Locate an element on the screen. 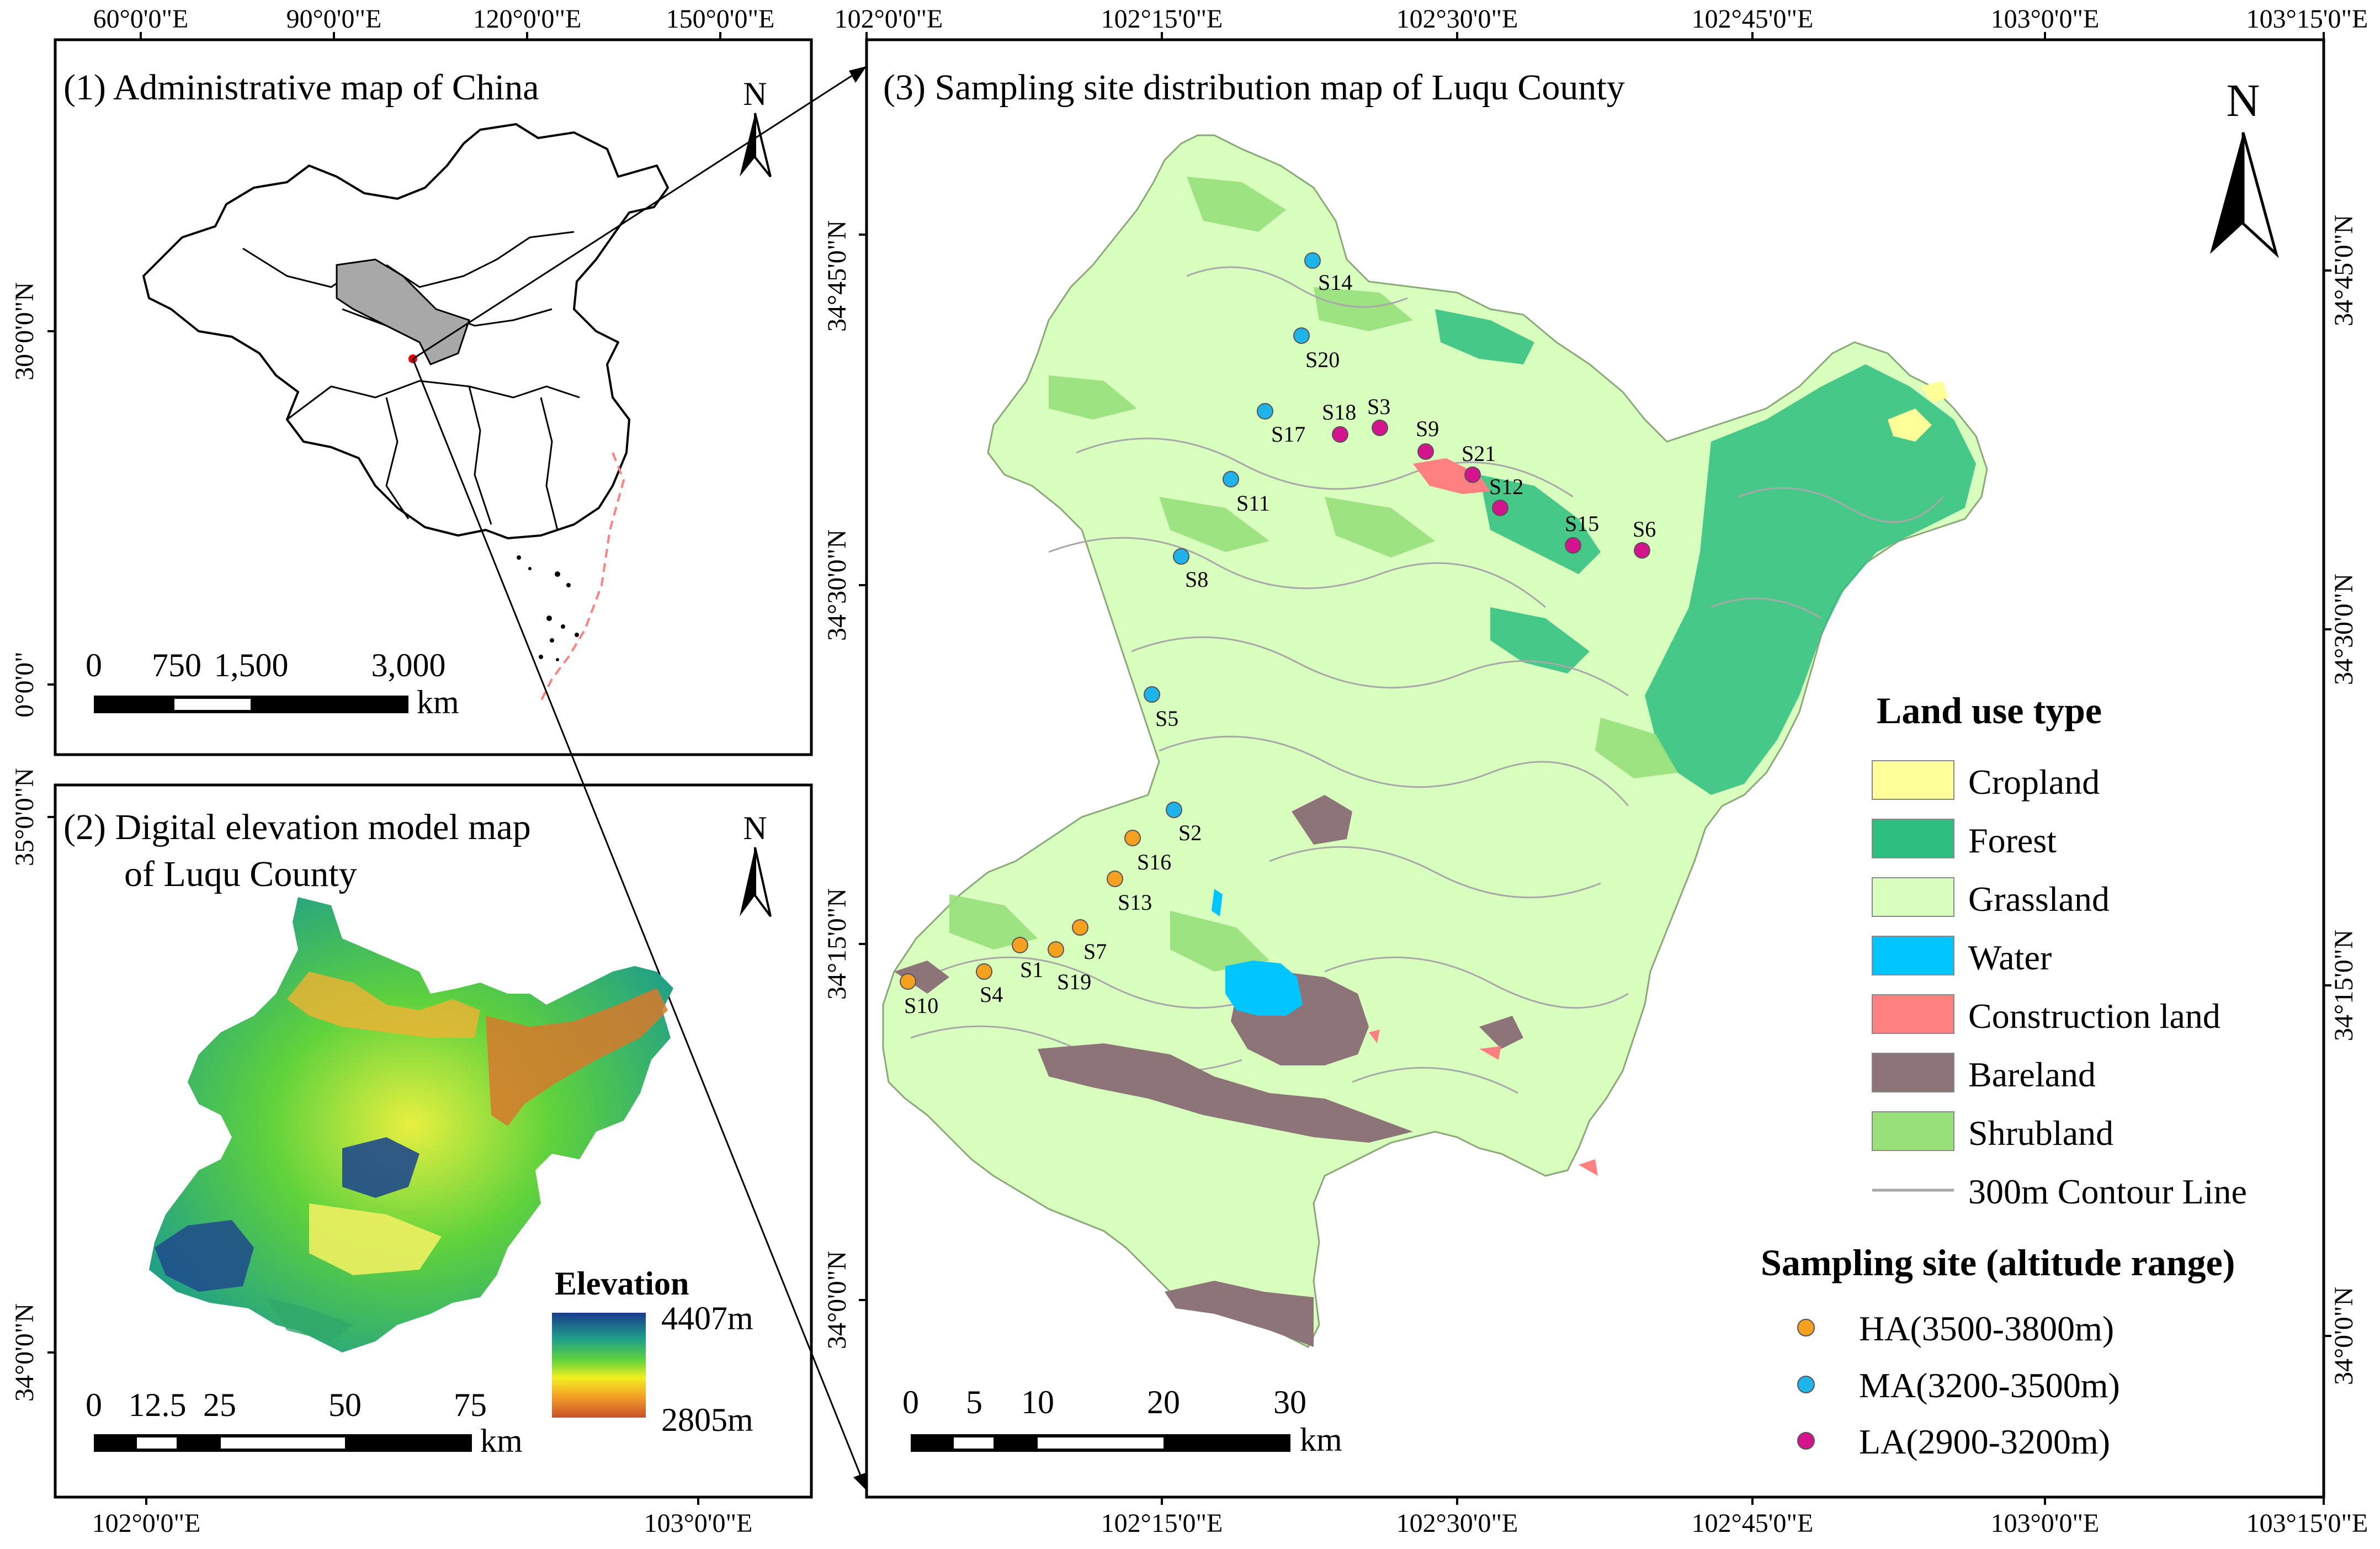 This screenshot has height=1549, width=2380. panel2-frame is located at coordinates (433, 1141).